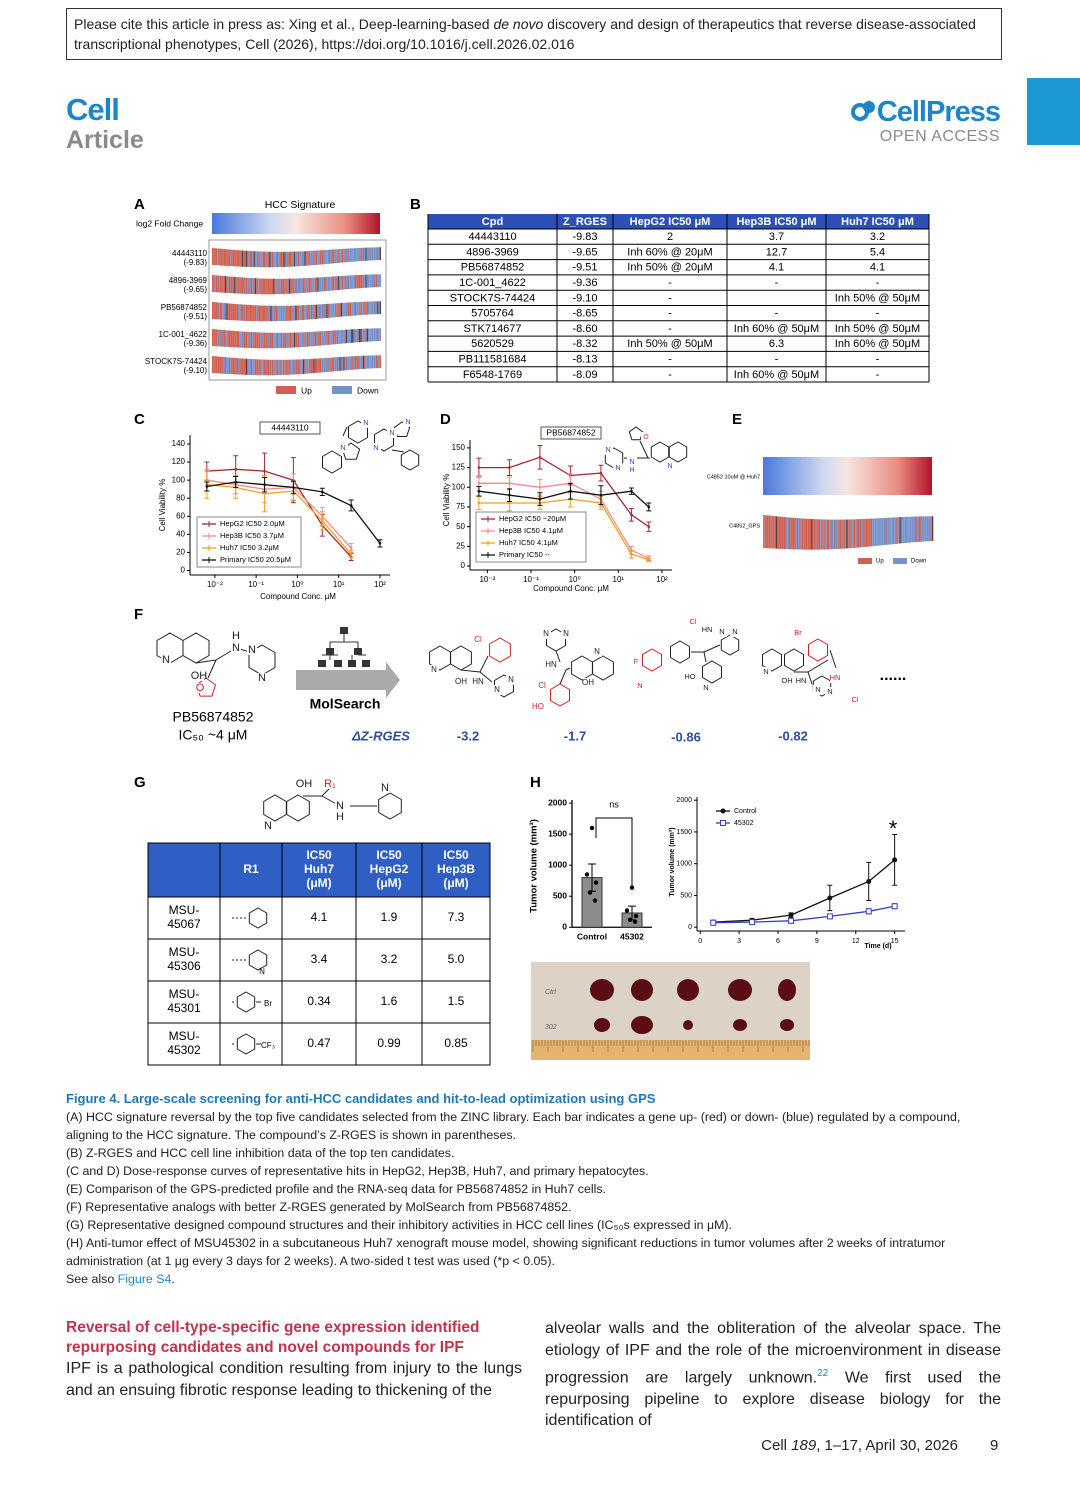  What do you see at coordinates (584, 268) in the screenshot?
I see `table-cell: -9.51` at bounding box center [584, 268].